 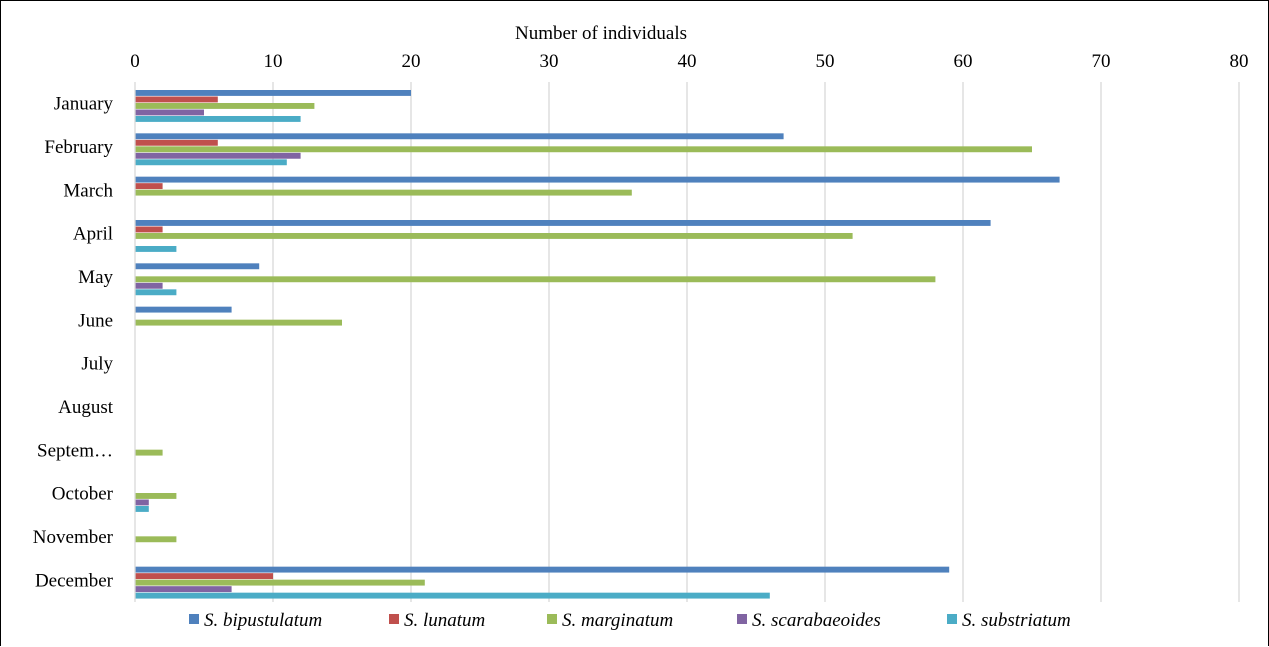 What do you see at coordinates (1239, 61) in the screenshot?
I see `x-tick-label: 80` at bounding box center [1239, 61].